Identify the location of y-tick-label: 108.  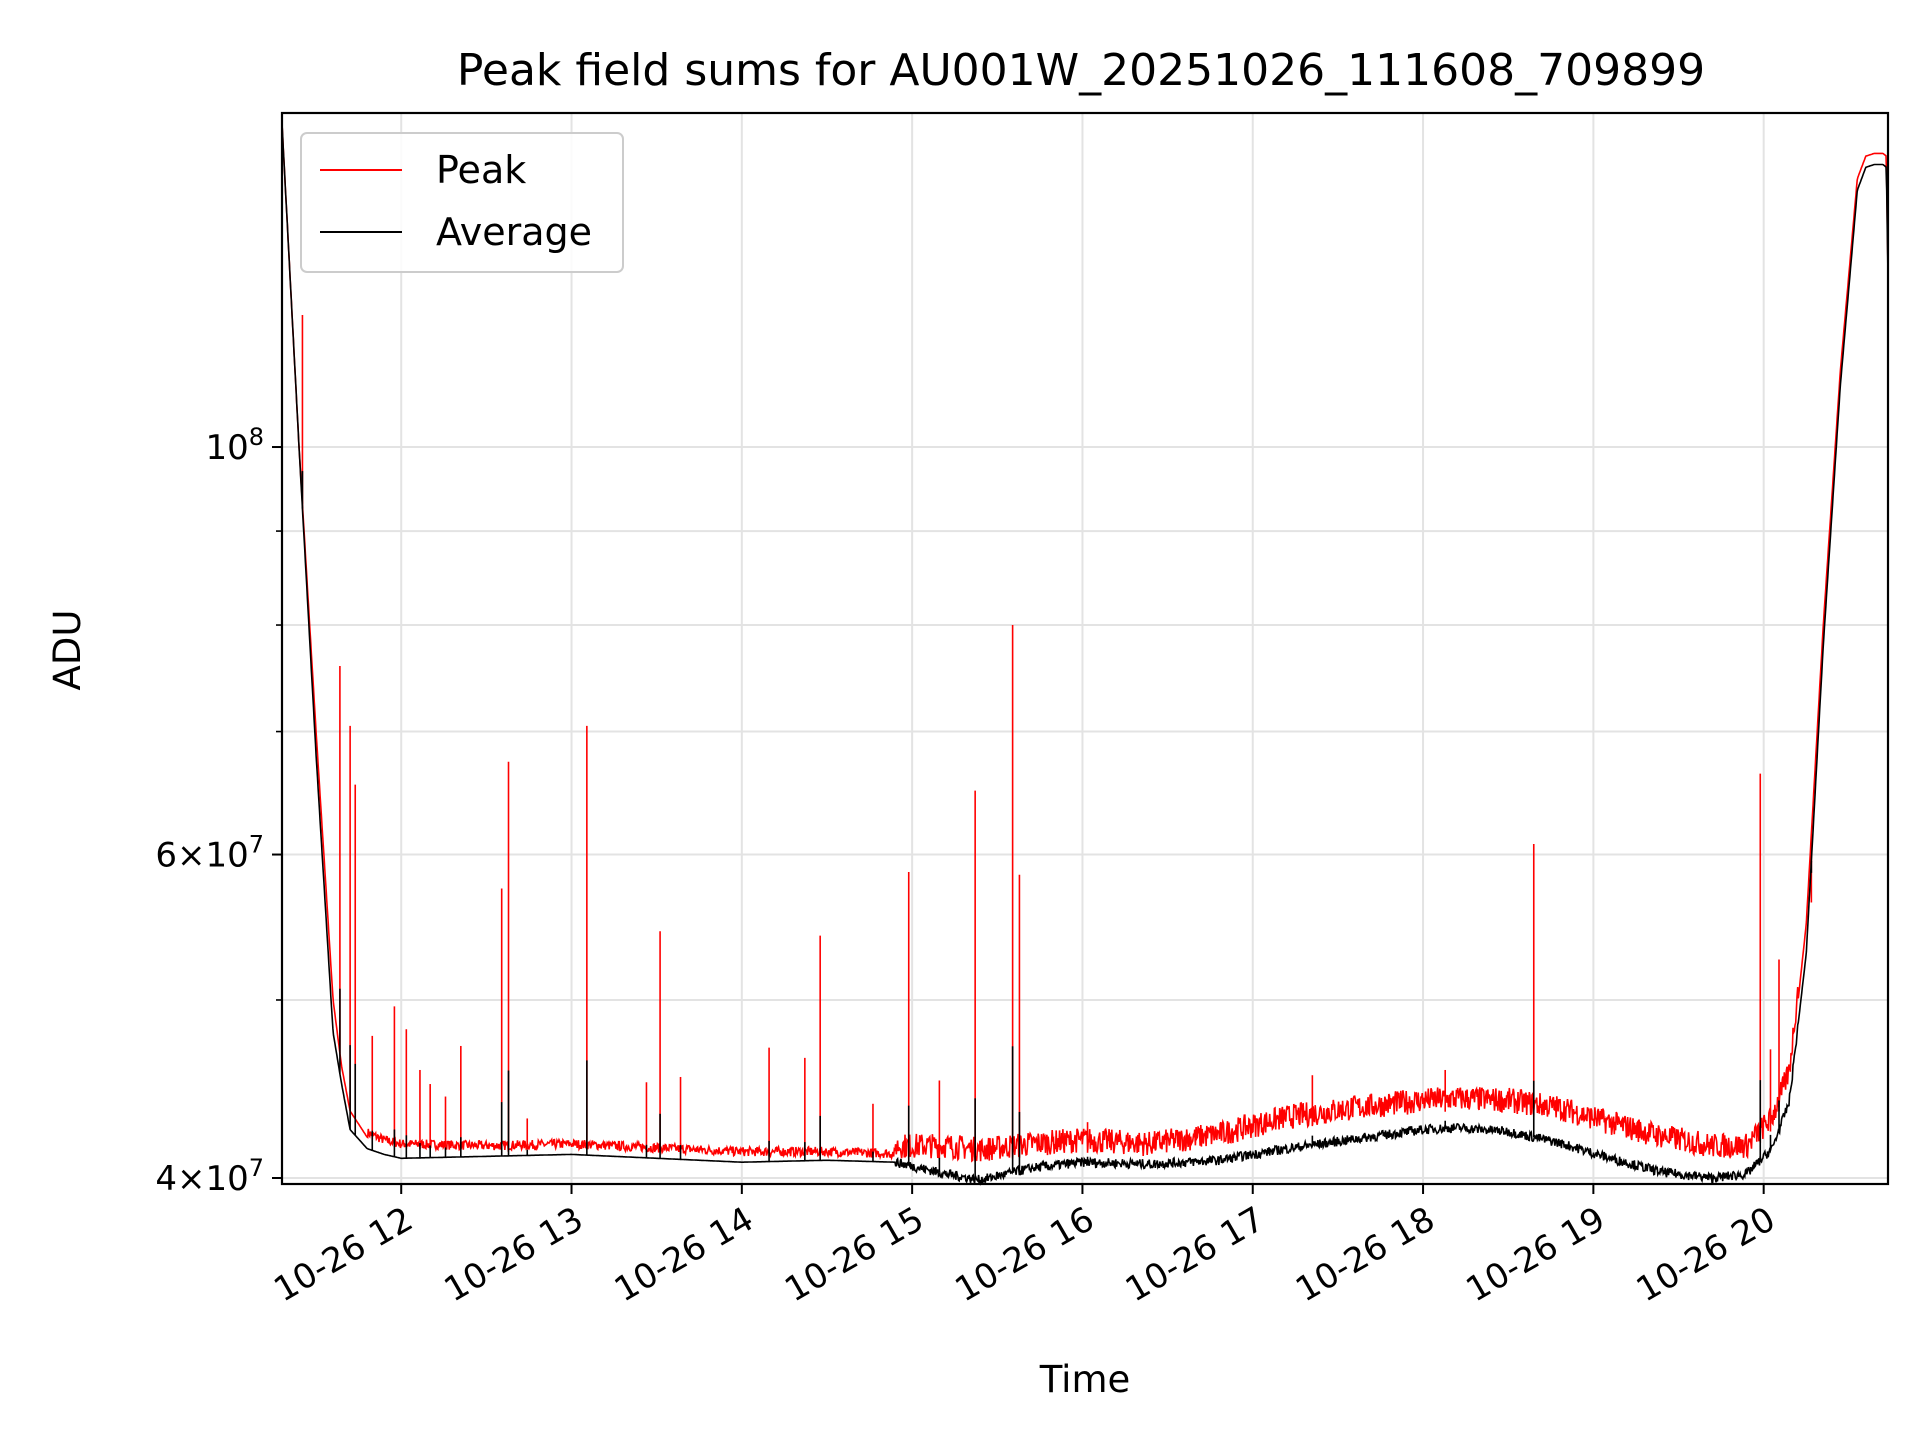
(234, 445).